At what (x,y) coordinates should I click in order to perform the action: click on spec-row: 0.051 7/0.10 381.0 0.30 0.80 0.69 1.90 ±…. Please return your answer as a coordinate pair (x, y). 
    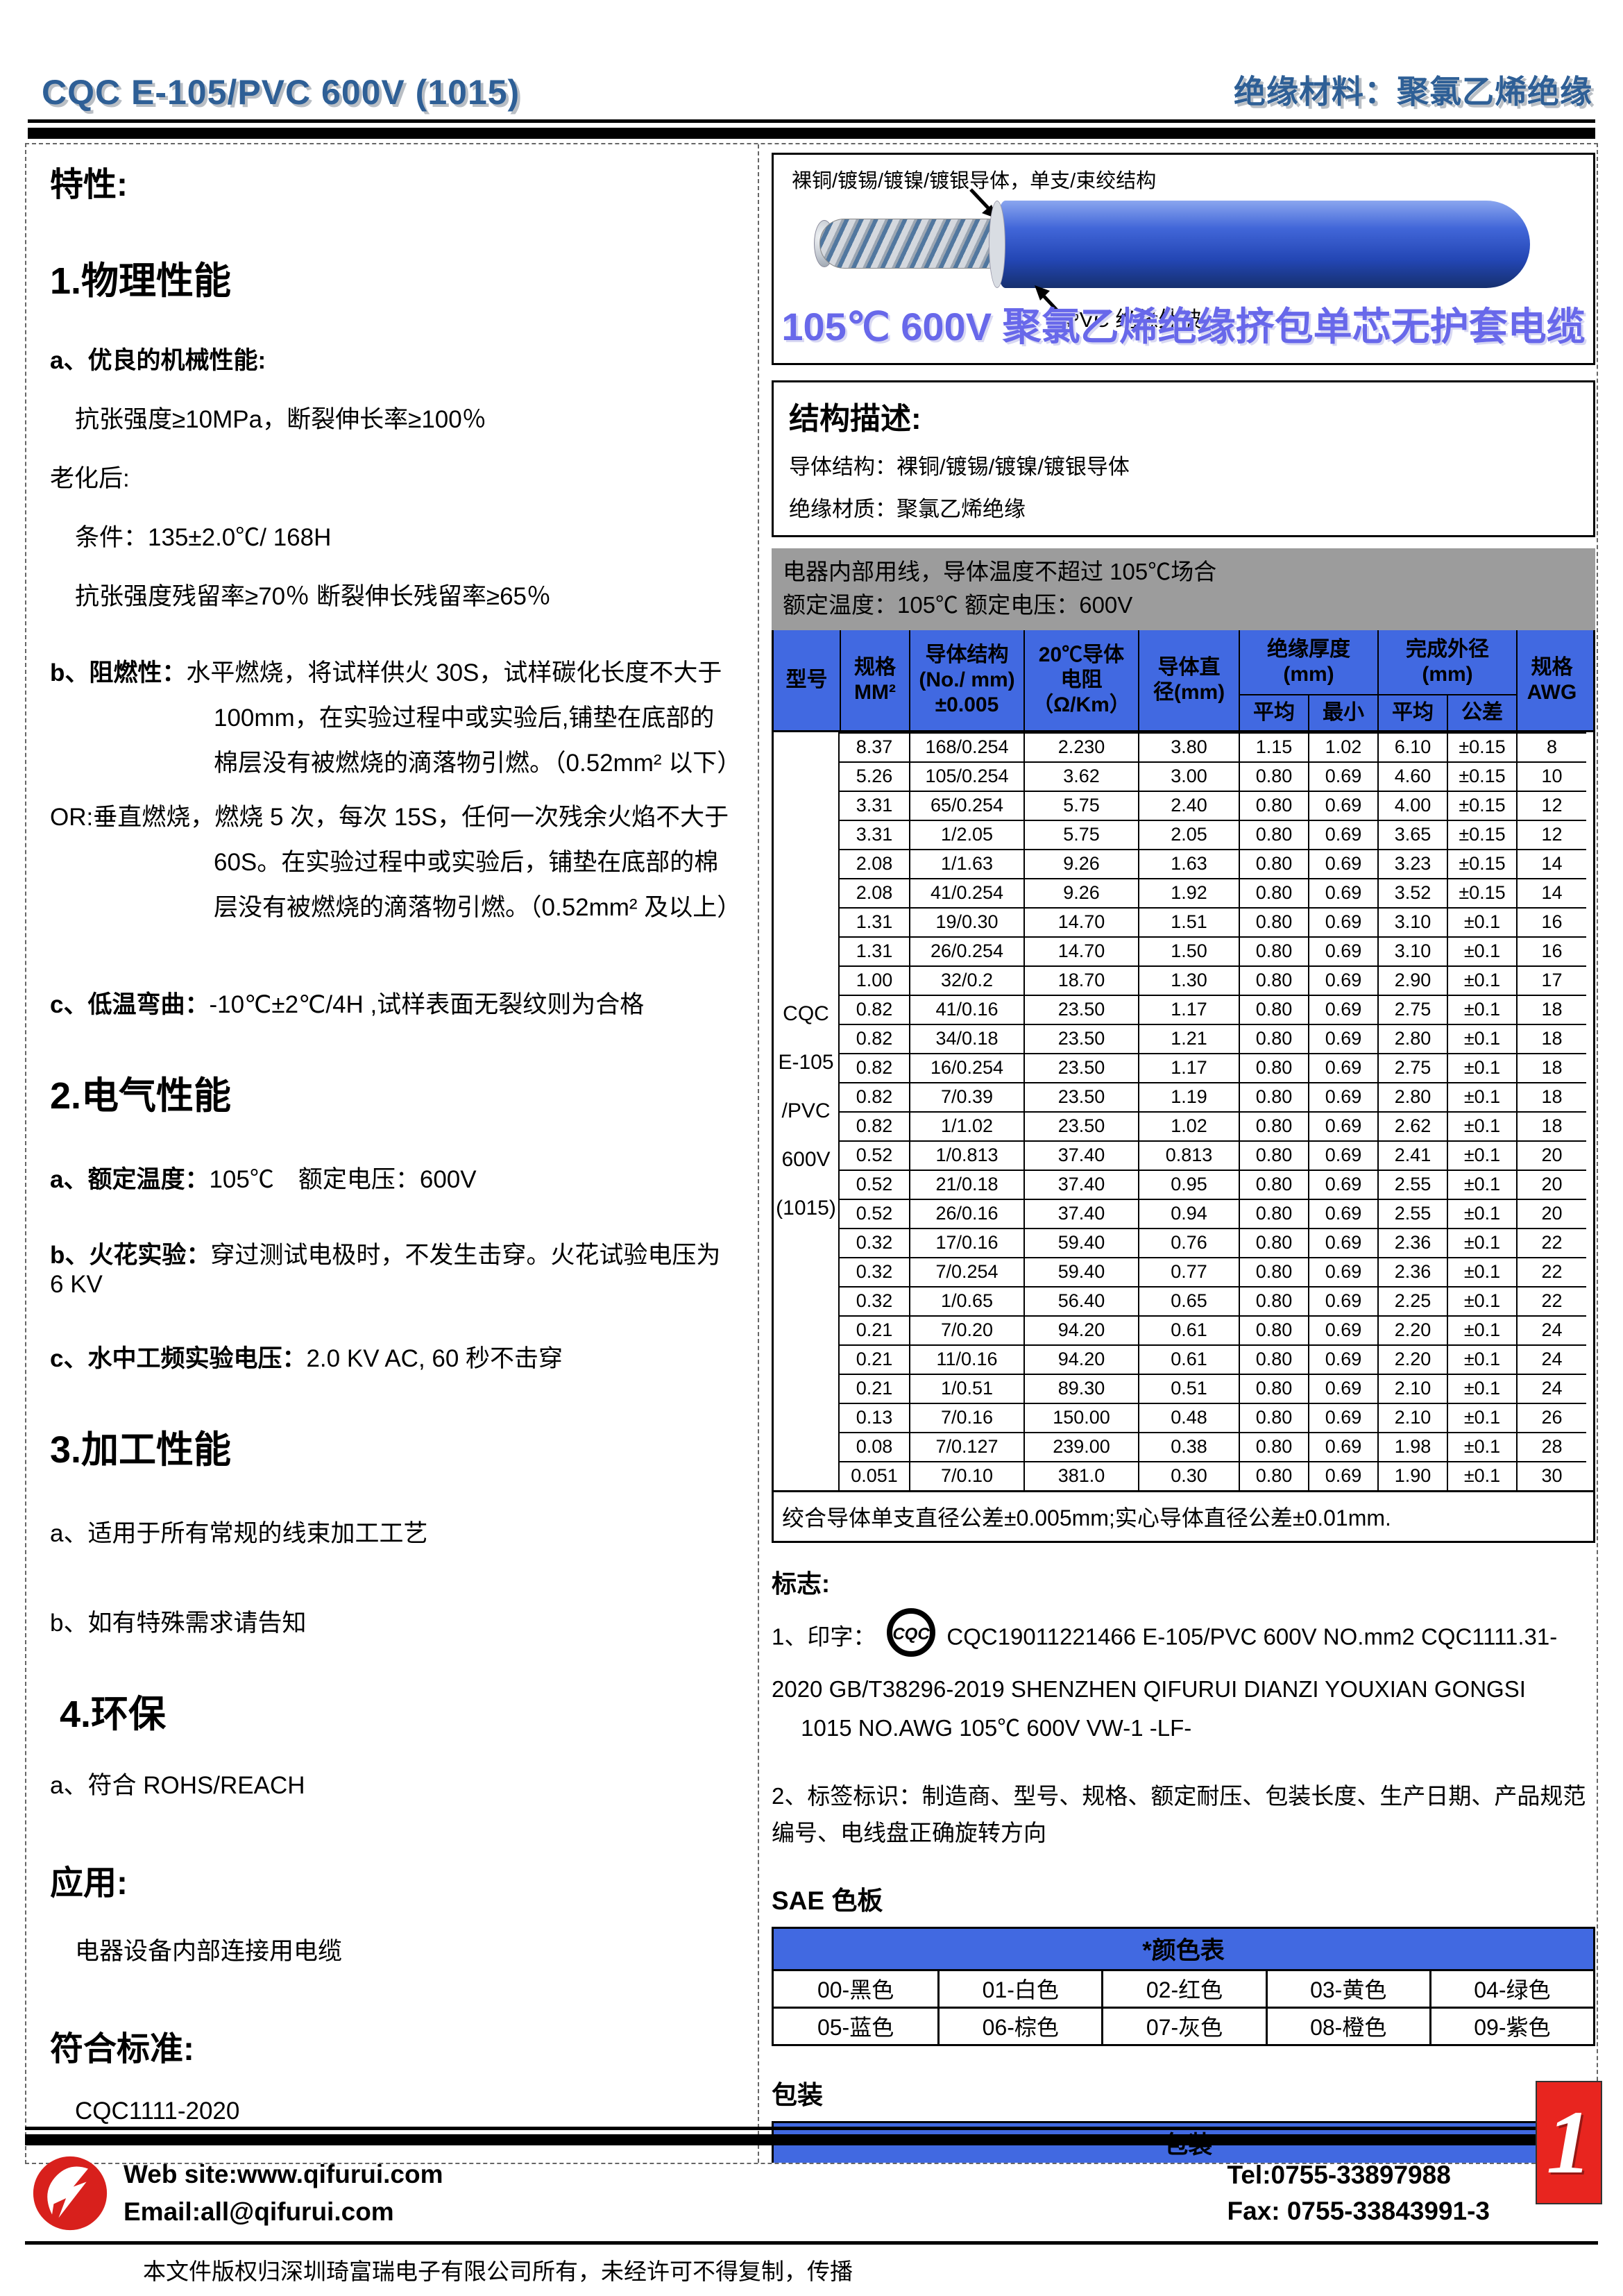
    Looking at the image, I should click on (1217, 1475).